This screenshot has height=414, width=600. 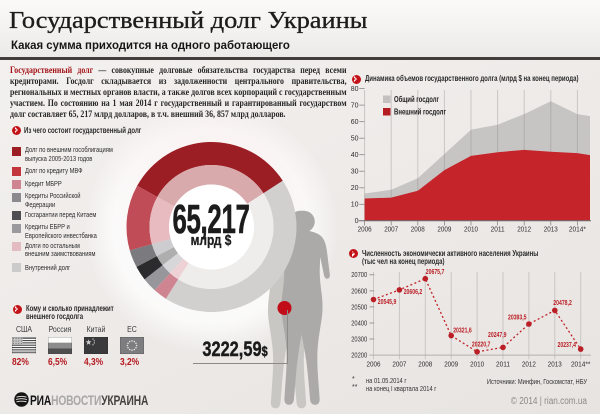 What do you see at coordinates (416, 99) in the screenshot?
I see `svg-text: Общий госдолг` at bounding box center [416, 99].